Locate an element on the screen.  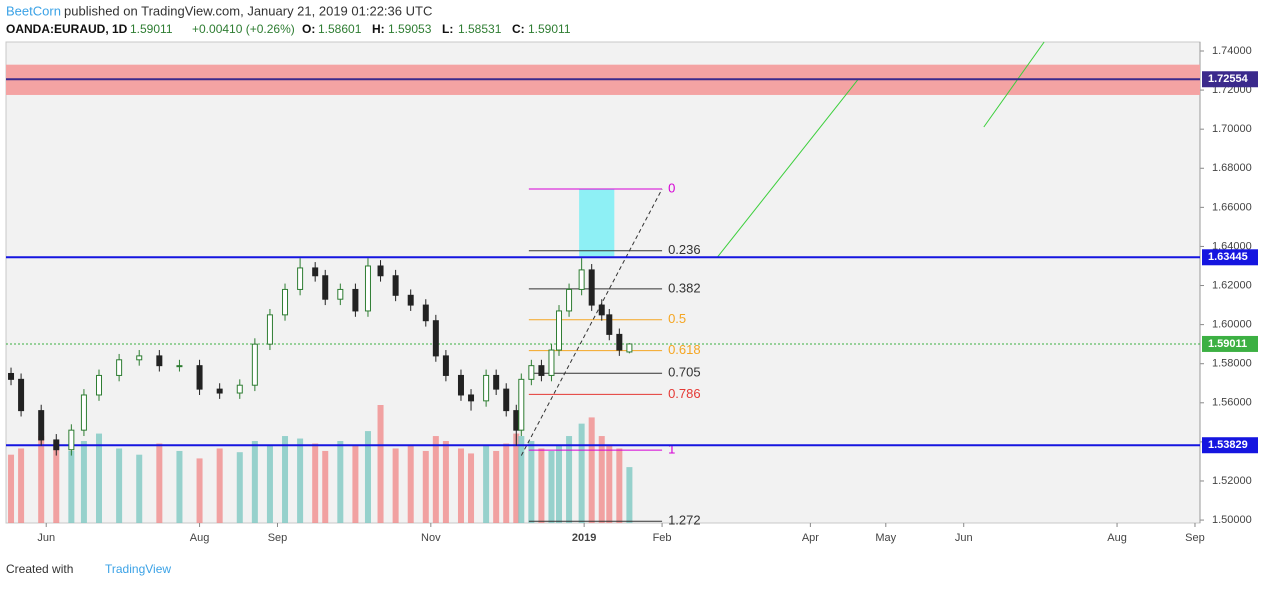
x-tick-label: Feb is located at coordinates (662, 538).